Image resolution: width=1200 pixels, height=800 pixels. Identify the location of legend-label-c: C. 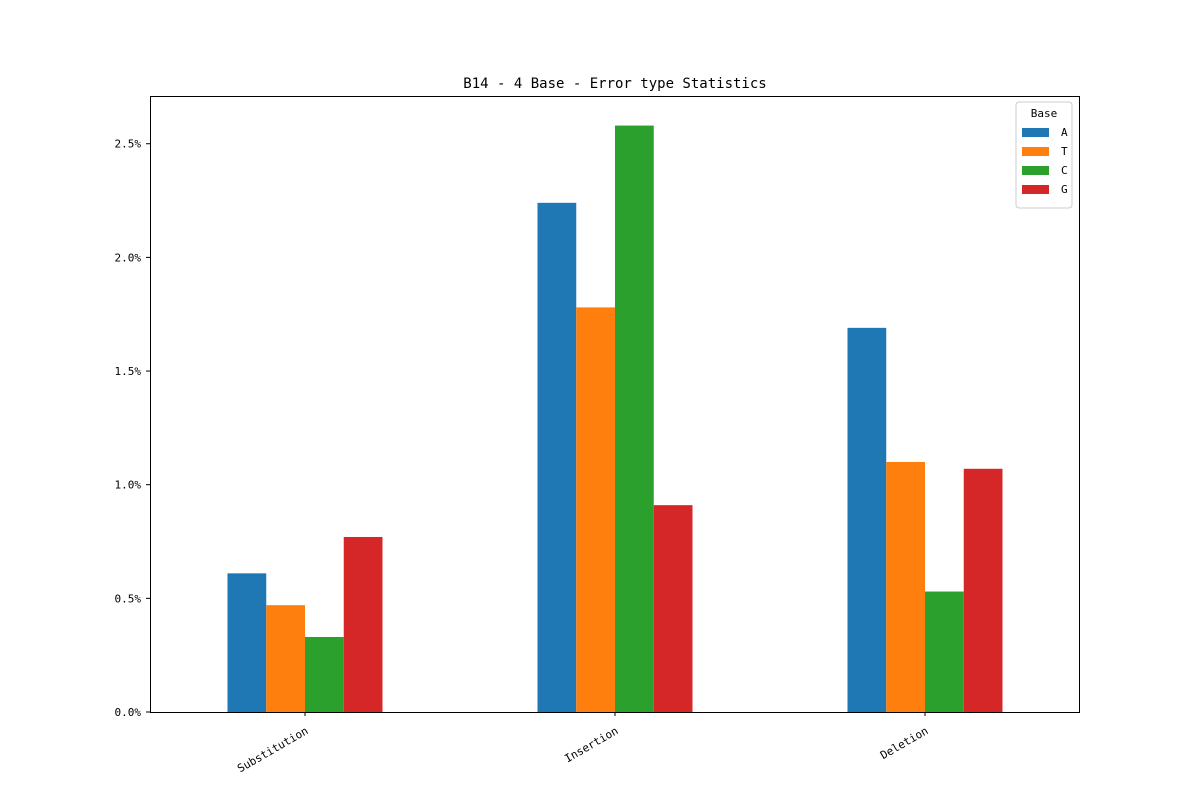
(1064, 170).